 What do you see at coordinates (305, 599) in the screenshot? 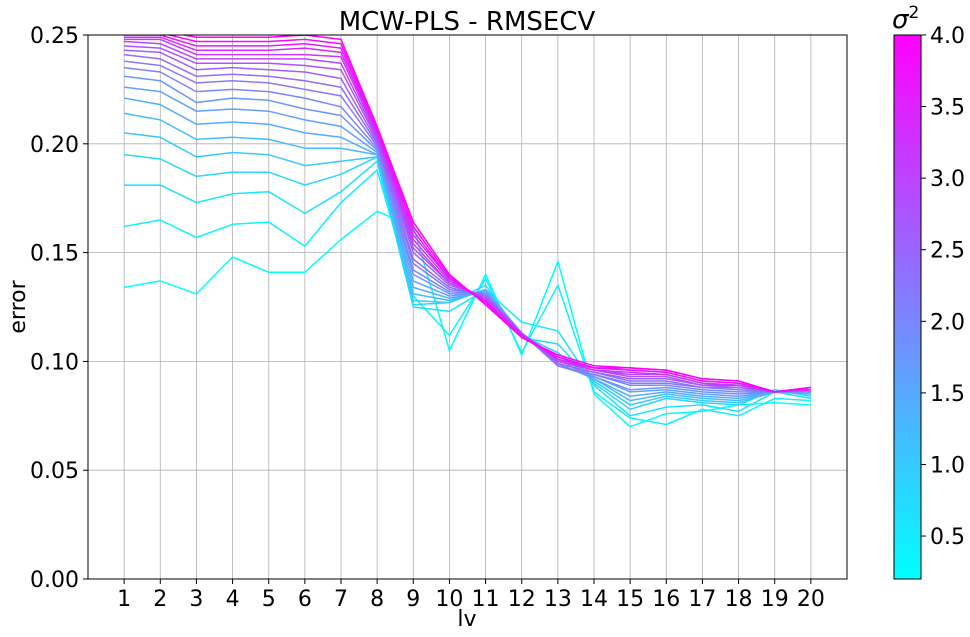
I see `x-tick-label: 6` at bounding box center [305, 599].